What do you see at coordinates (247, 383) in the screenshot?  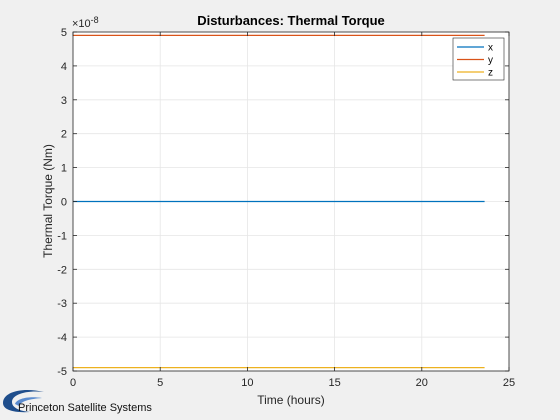 I see `x-tick-label: 10` at bounding box center [247, 383].